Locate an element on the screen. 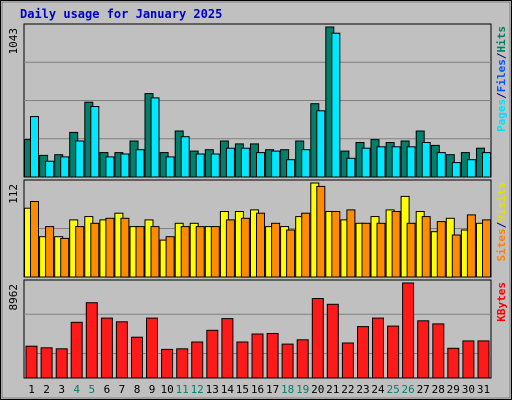  day-label-24: 24 is located at coordinates (378, 389).